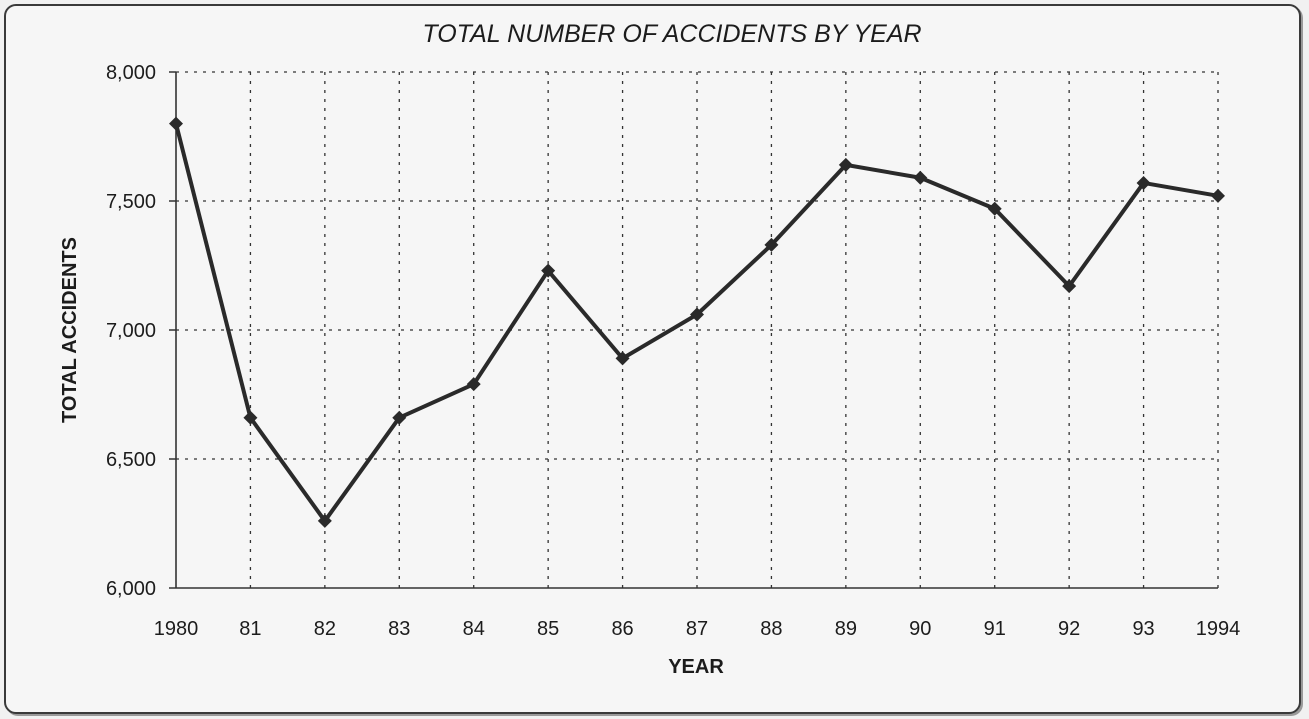 The height and width of the screenshot is (719, 1309). I want to click on y-tick-label: 7,000, so click(131, 331).